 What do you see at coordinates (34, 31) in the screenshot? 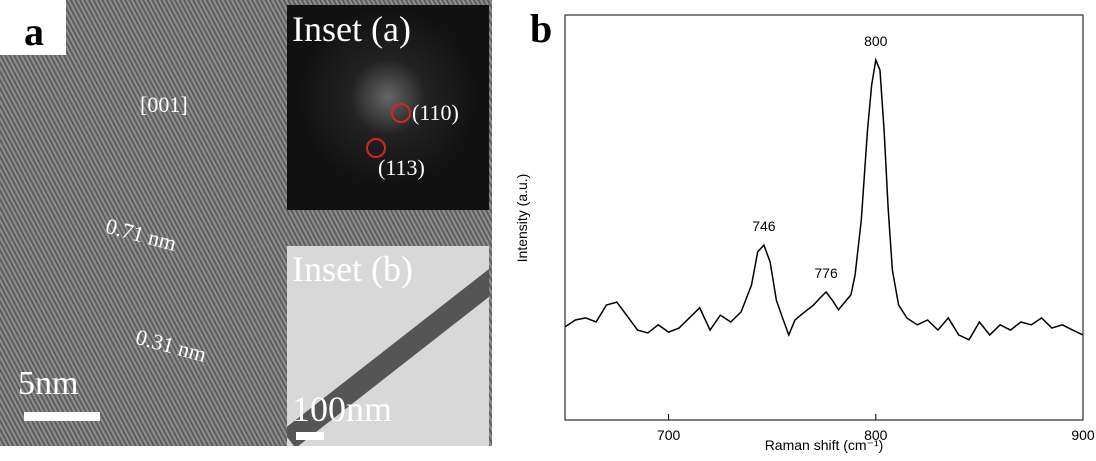
I see `panel-label: a` at bounding box center [34, 31].